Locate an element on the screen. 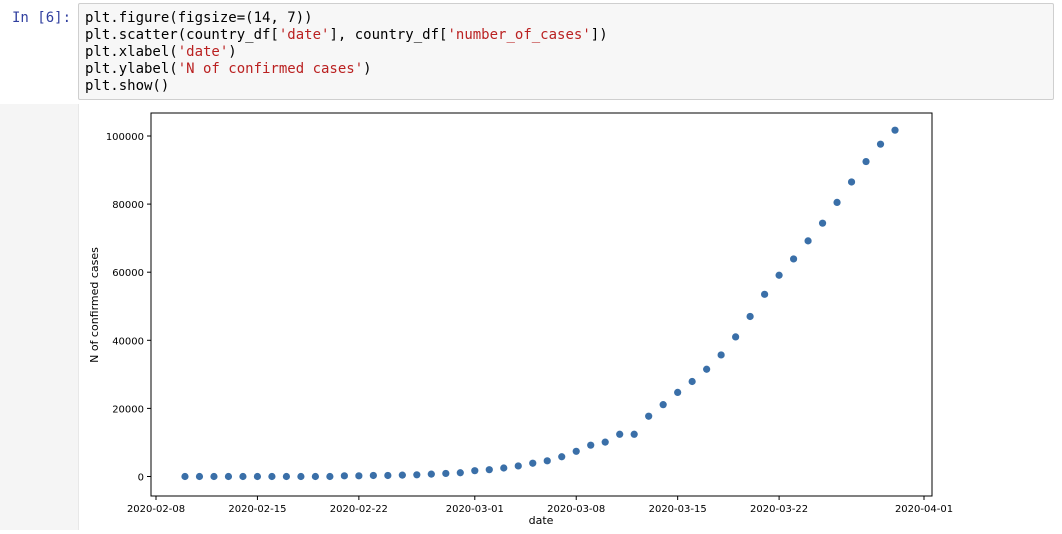 The width and height of the screenshot is (1062, 534). y-tick-label: 80000 is located at coordinates (128, 205).